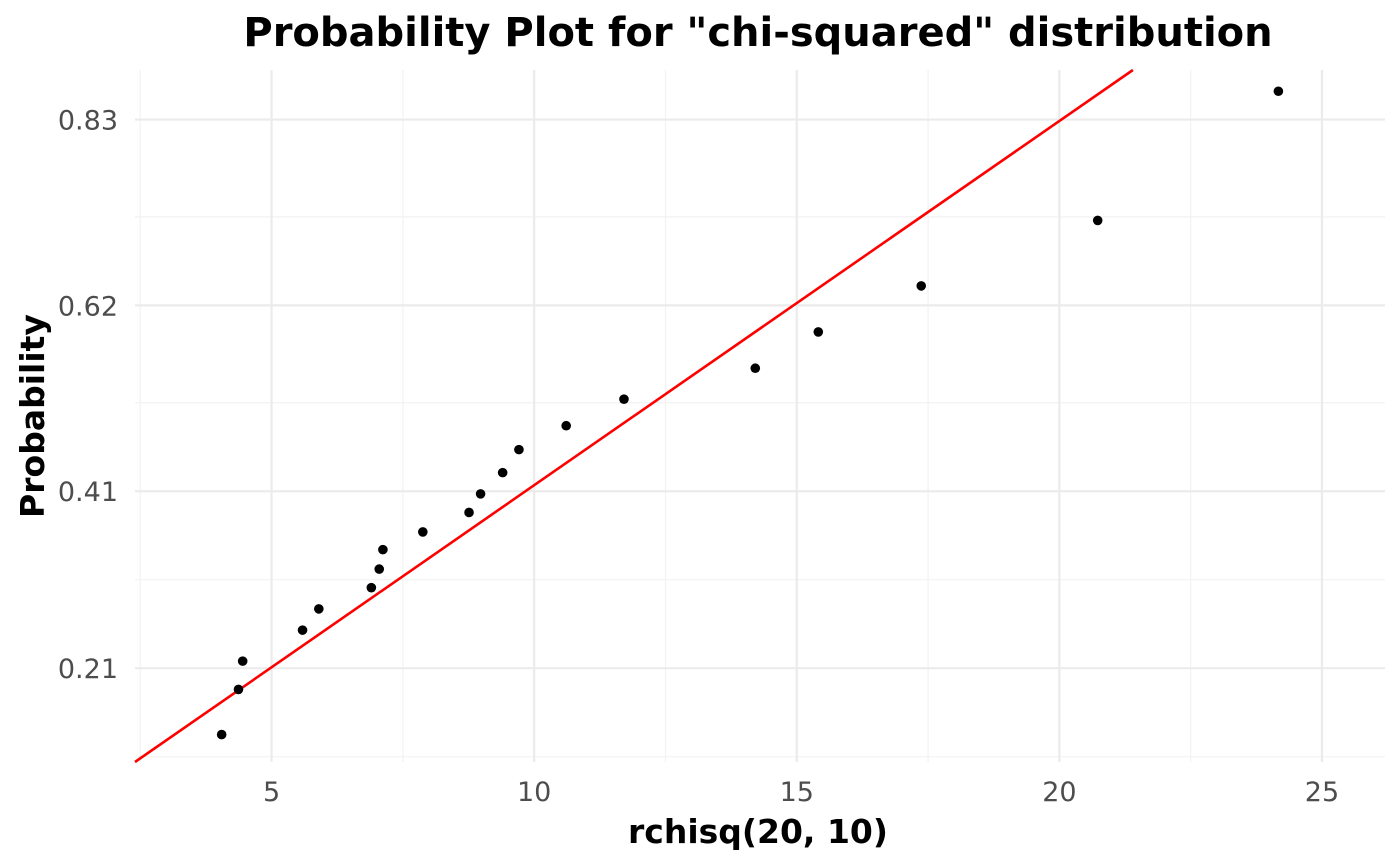 The width and height of the screenshot is (1400, 866). I want to click on y-tick-label: 0.41, so click(88, 492).